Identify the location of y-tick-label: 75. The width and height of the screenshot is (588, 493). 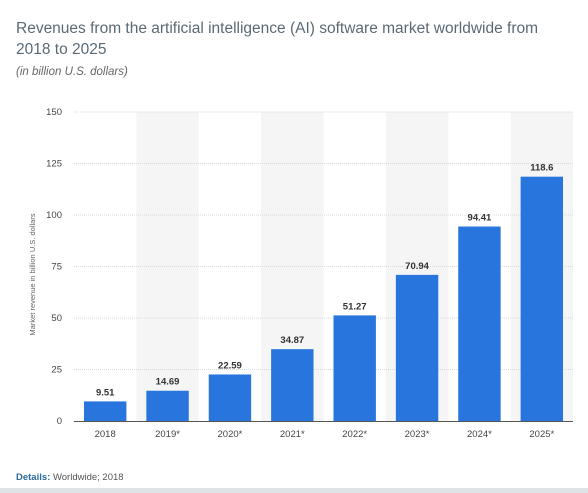
(56, 267).